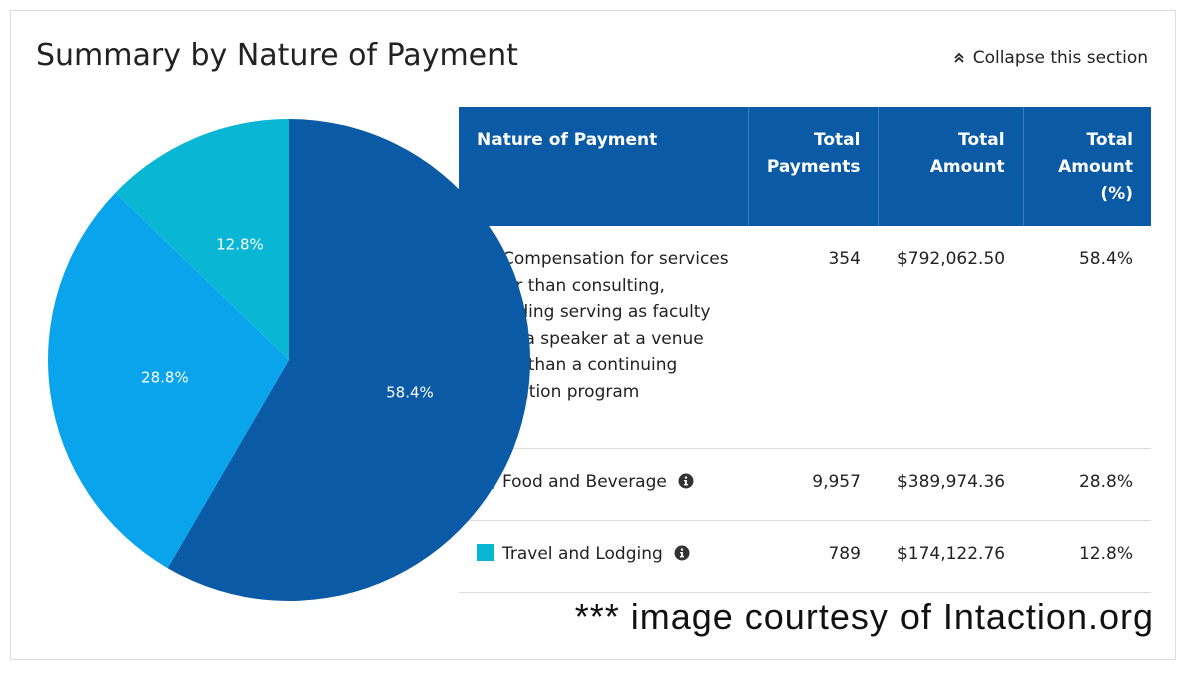 This screenshot has width=1188, height=676. I want to click on legend-swatch, so click(485, 552).